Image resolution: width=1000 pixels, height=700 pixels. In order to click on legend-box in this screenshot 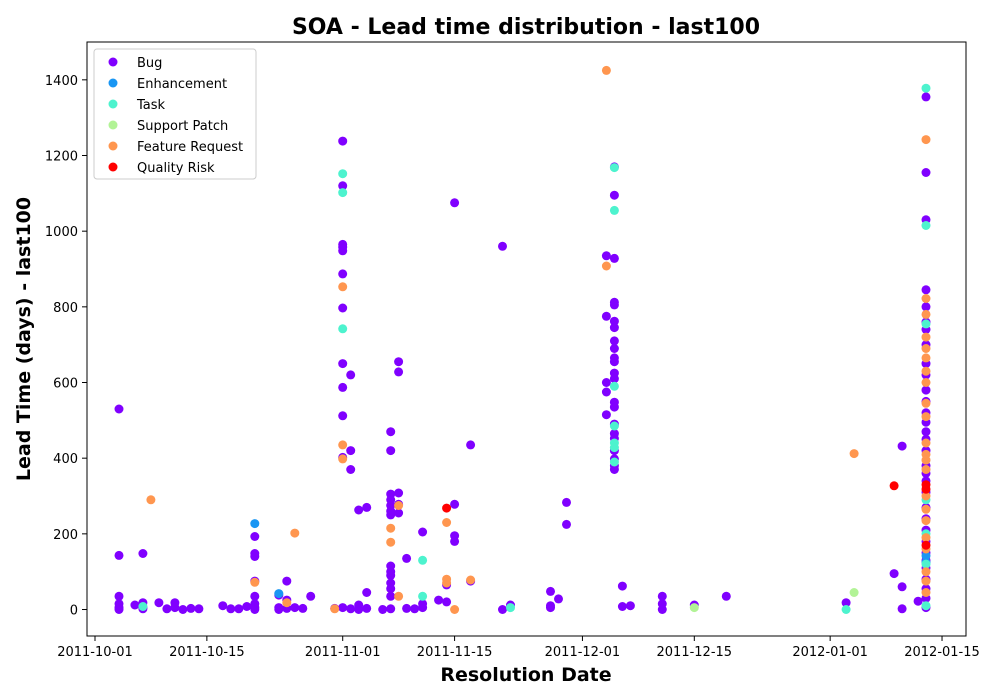, I will do `click(175, 114)`.